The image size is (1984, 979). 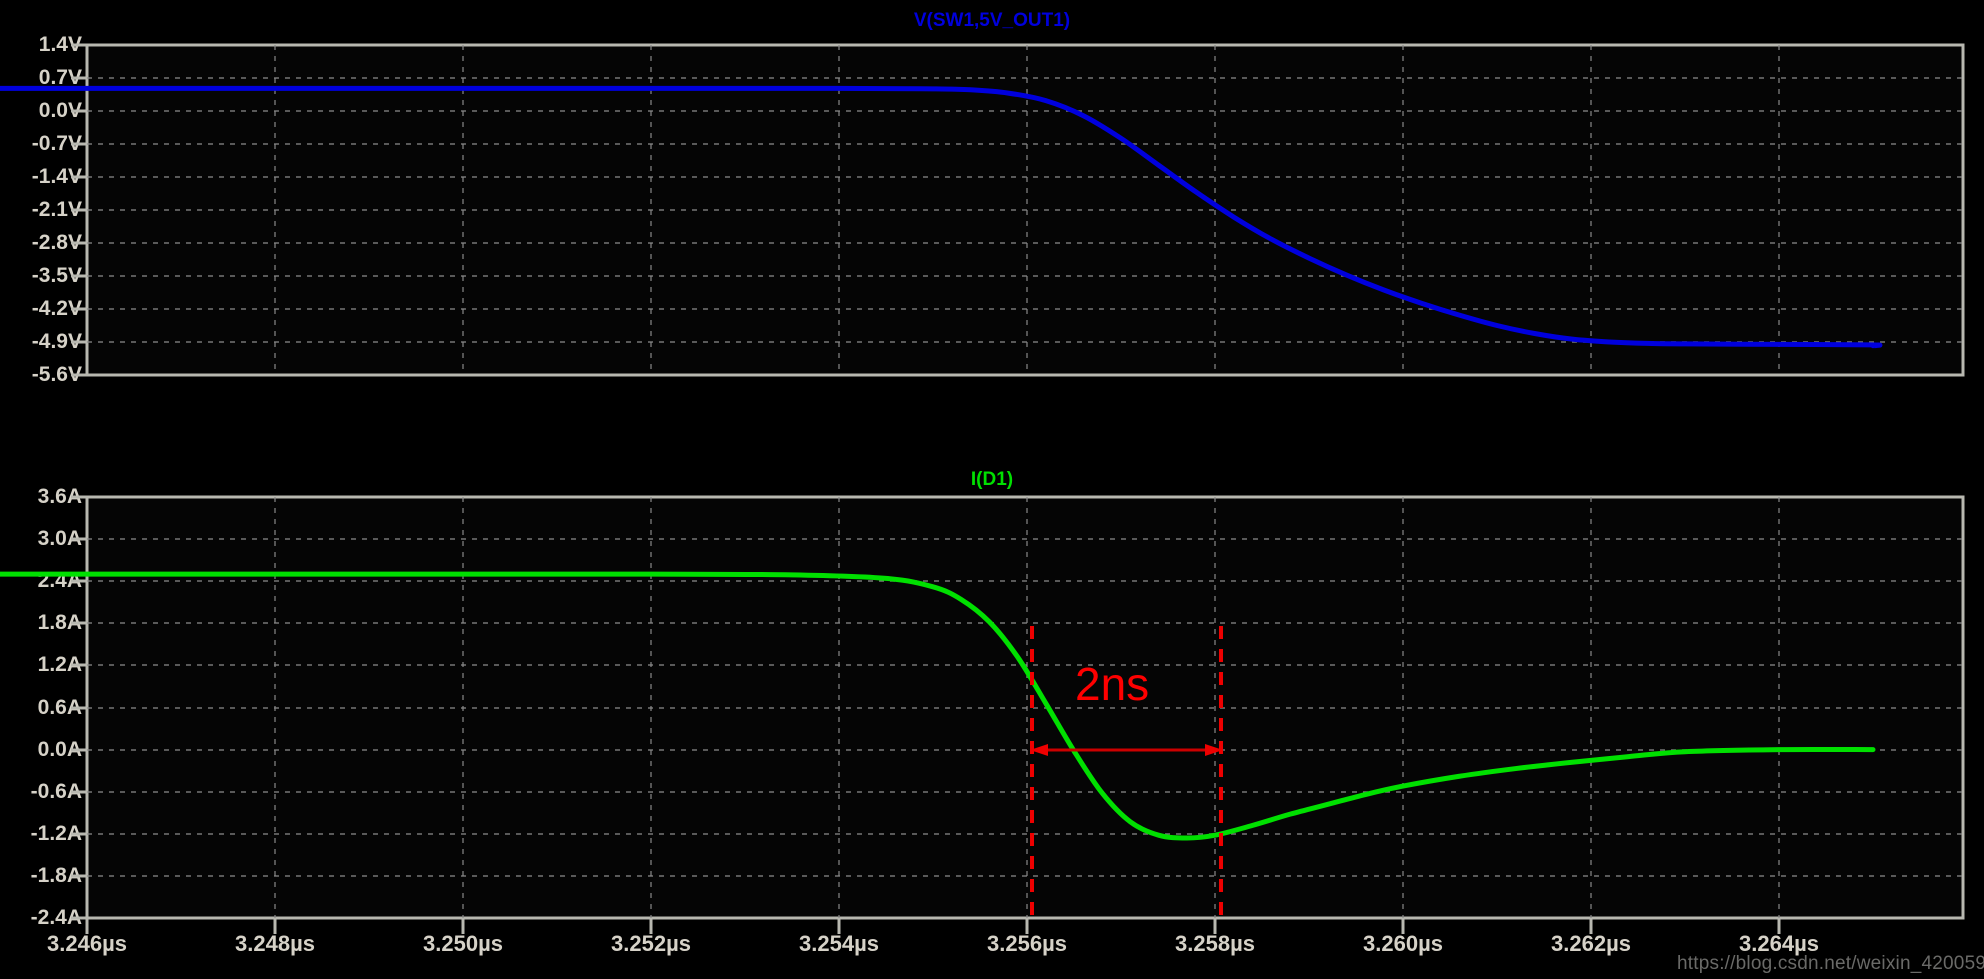 What do you see at coordinates (651, 943) in the screenshot?
I see `xtick-label: 3.252µs` at bounding box center [651, 943].